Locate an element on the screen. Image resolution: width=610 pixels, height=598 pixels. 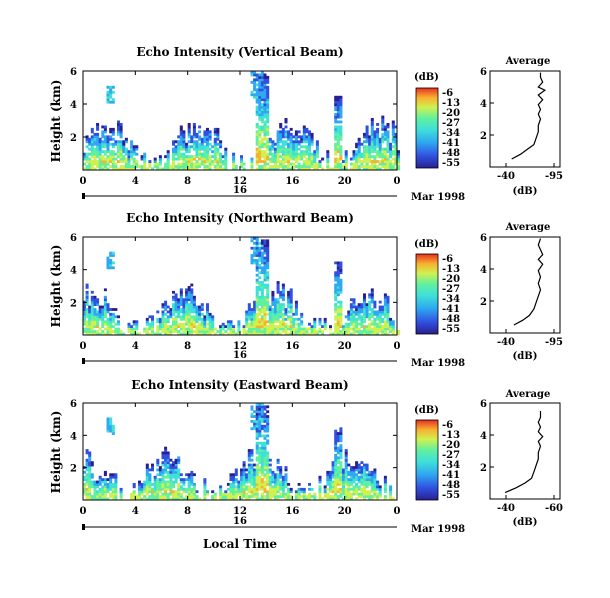
profile-xlabel: (dB) is located at coordinates (525, 191).